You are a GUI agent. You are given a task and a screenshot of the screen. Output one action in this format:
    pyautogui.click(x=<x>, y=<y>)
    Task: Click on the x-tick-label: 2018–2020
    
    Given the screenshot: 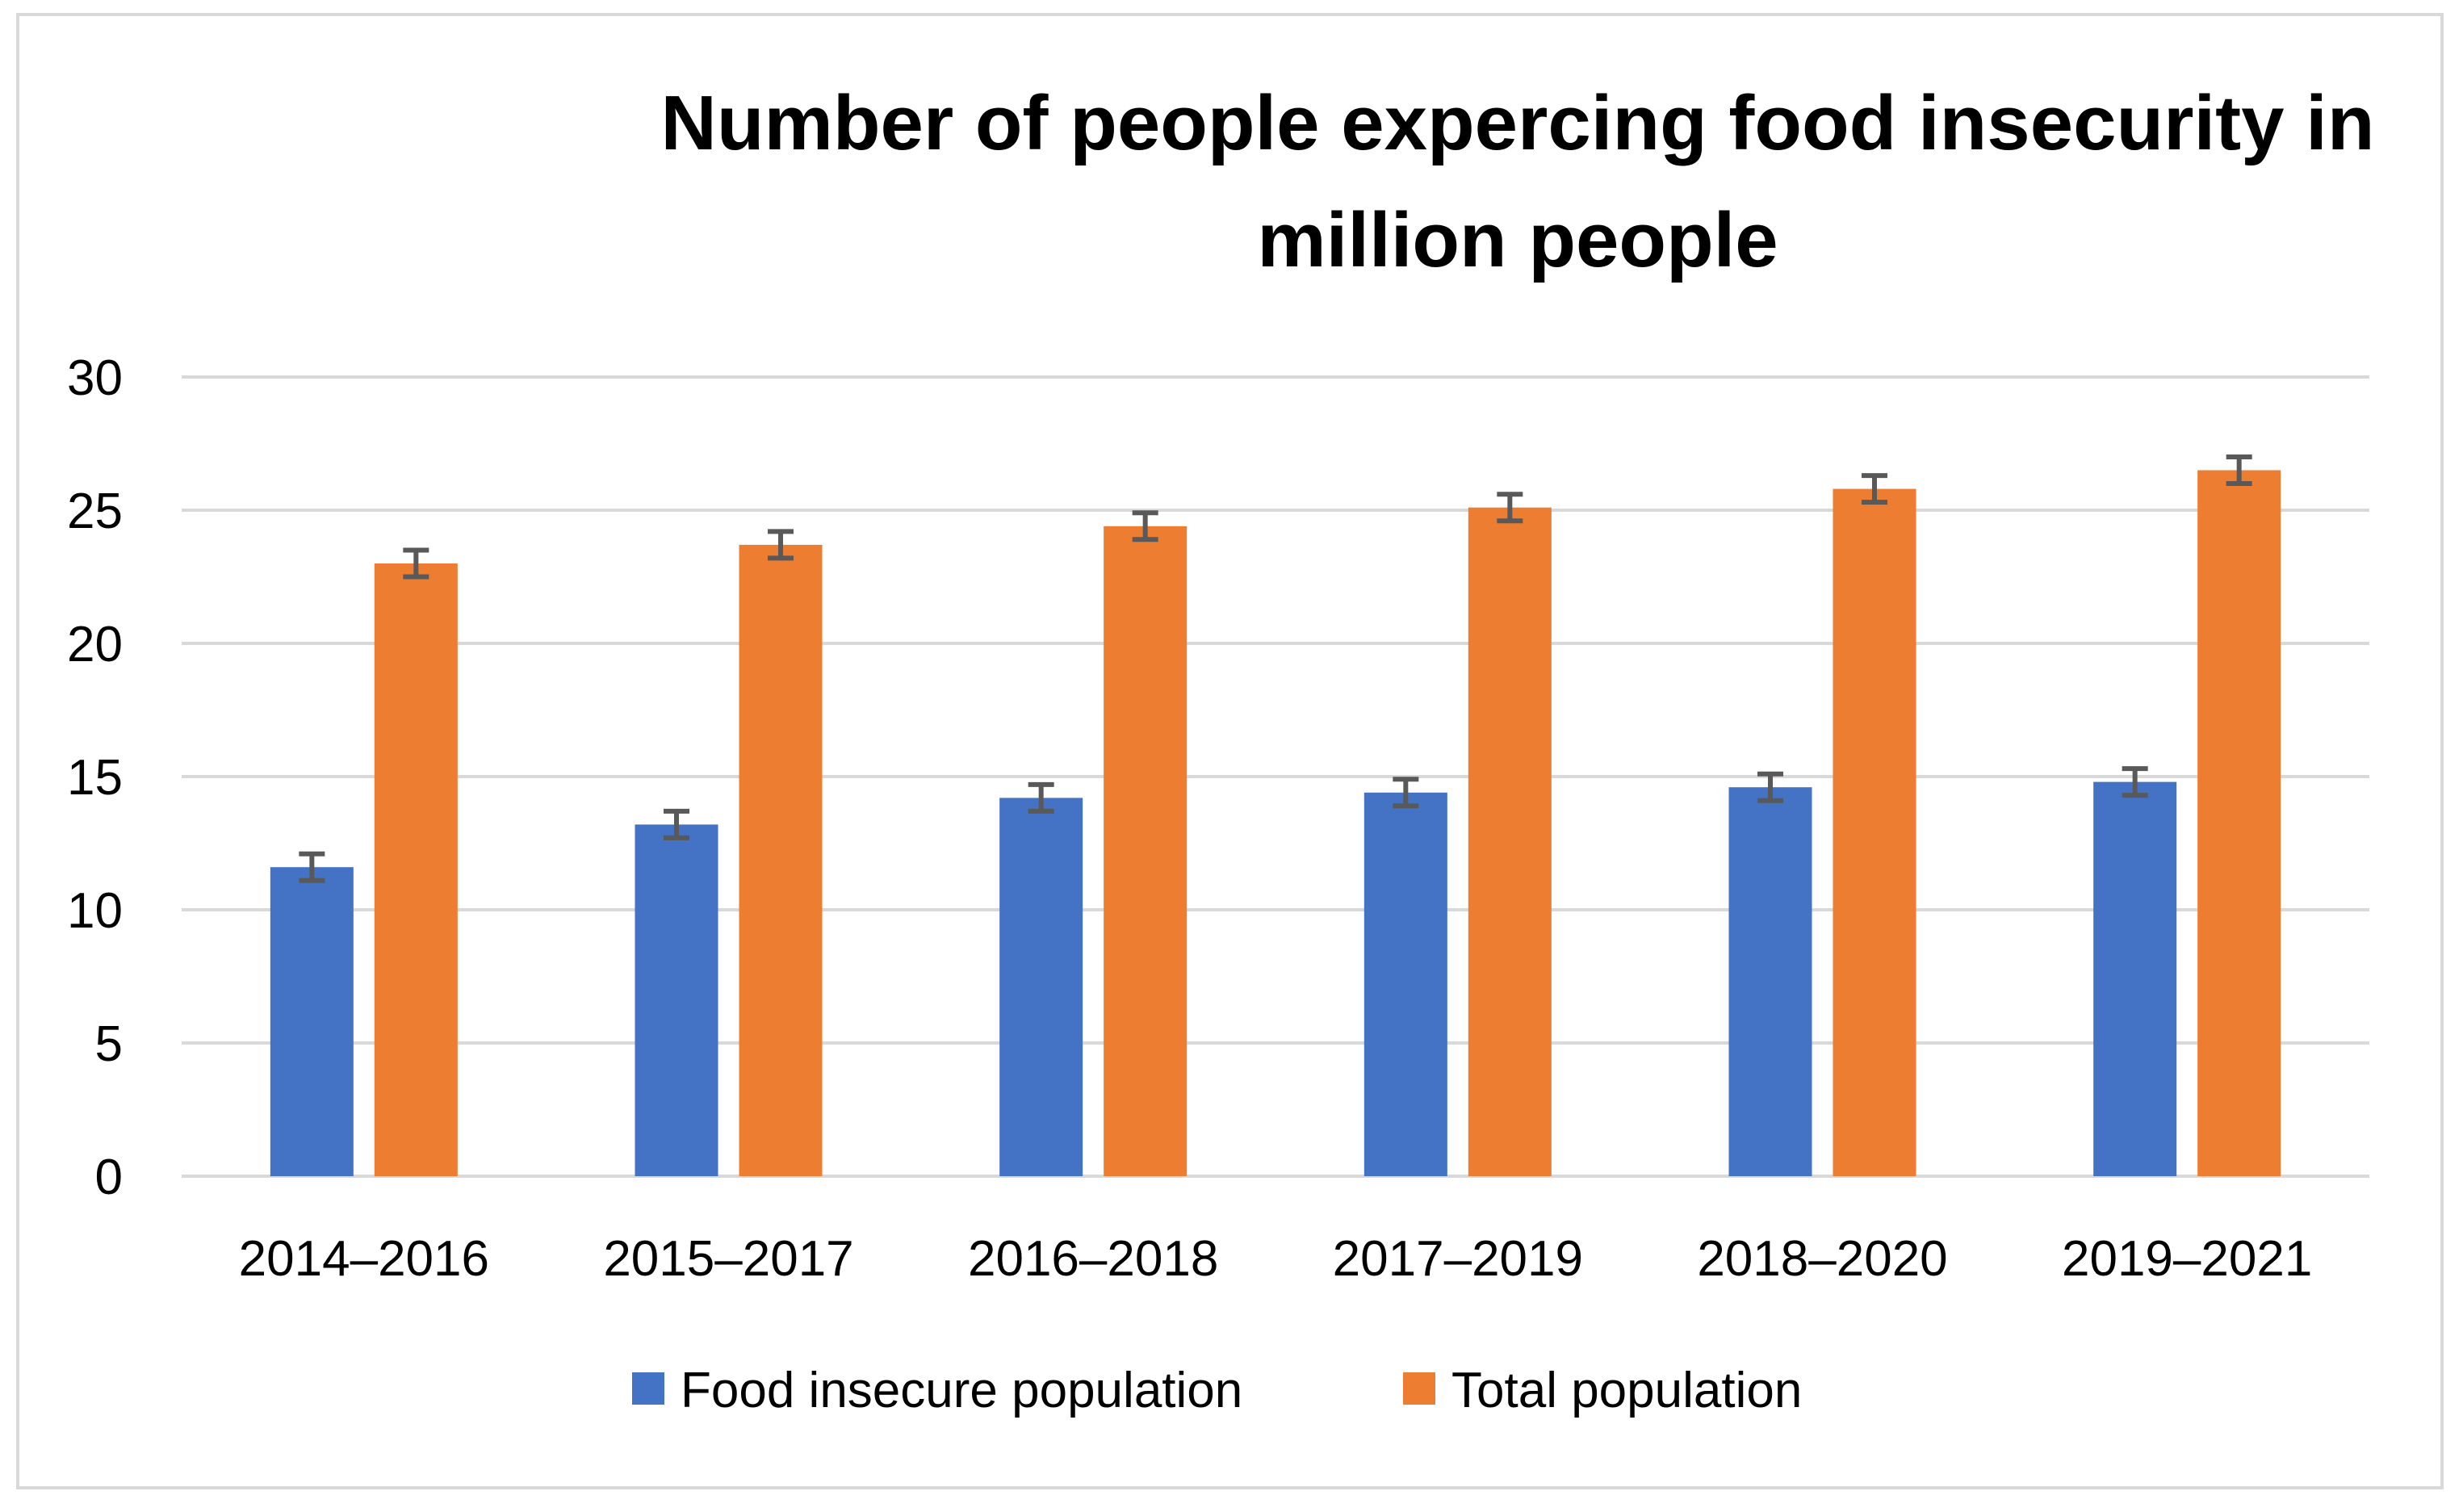 What is the action you would take?
    pyautogui.click(x=1822, y=1259)
    